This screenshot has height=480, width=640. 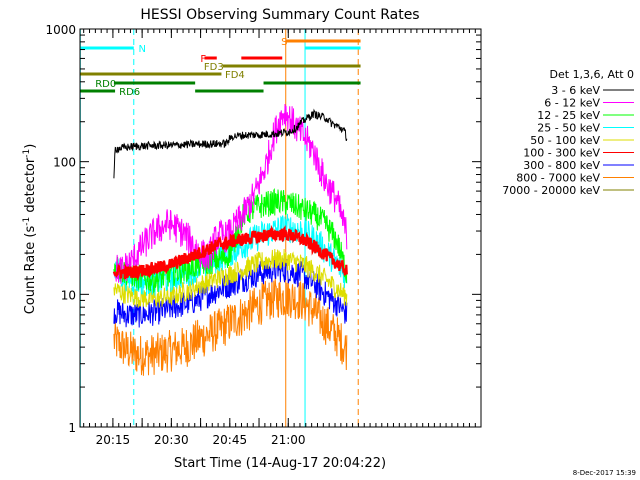 What do you see at coordinates (141, 49) in the screenshot?
I see `state-label-N: N` at bounding box center [141, 49].